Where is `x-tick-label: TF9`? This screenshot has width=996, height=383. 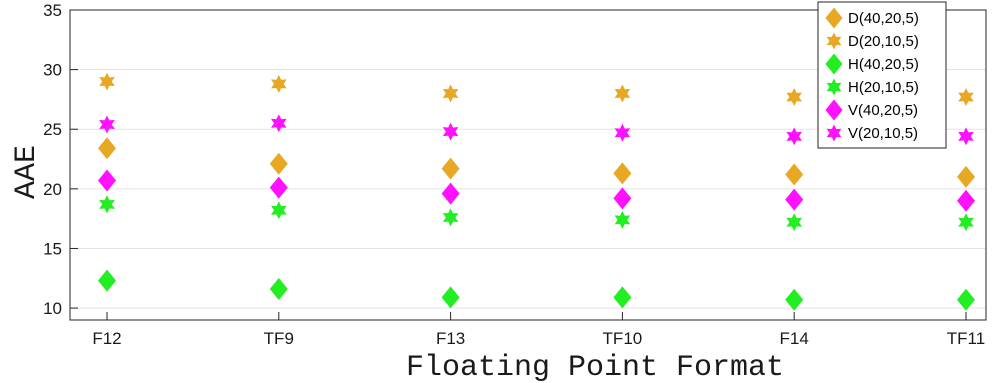
x-tick-label: TF9 is located at coordinates (279, 338).